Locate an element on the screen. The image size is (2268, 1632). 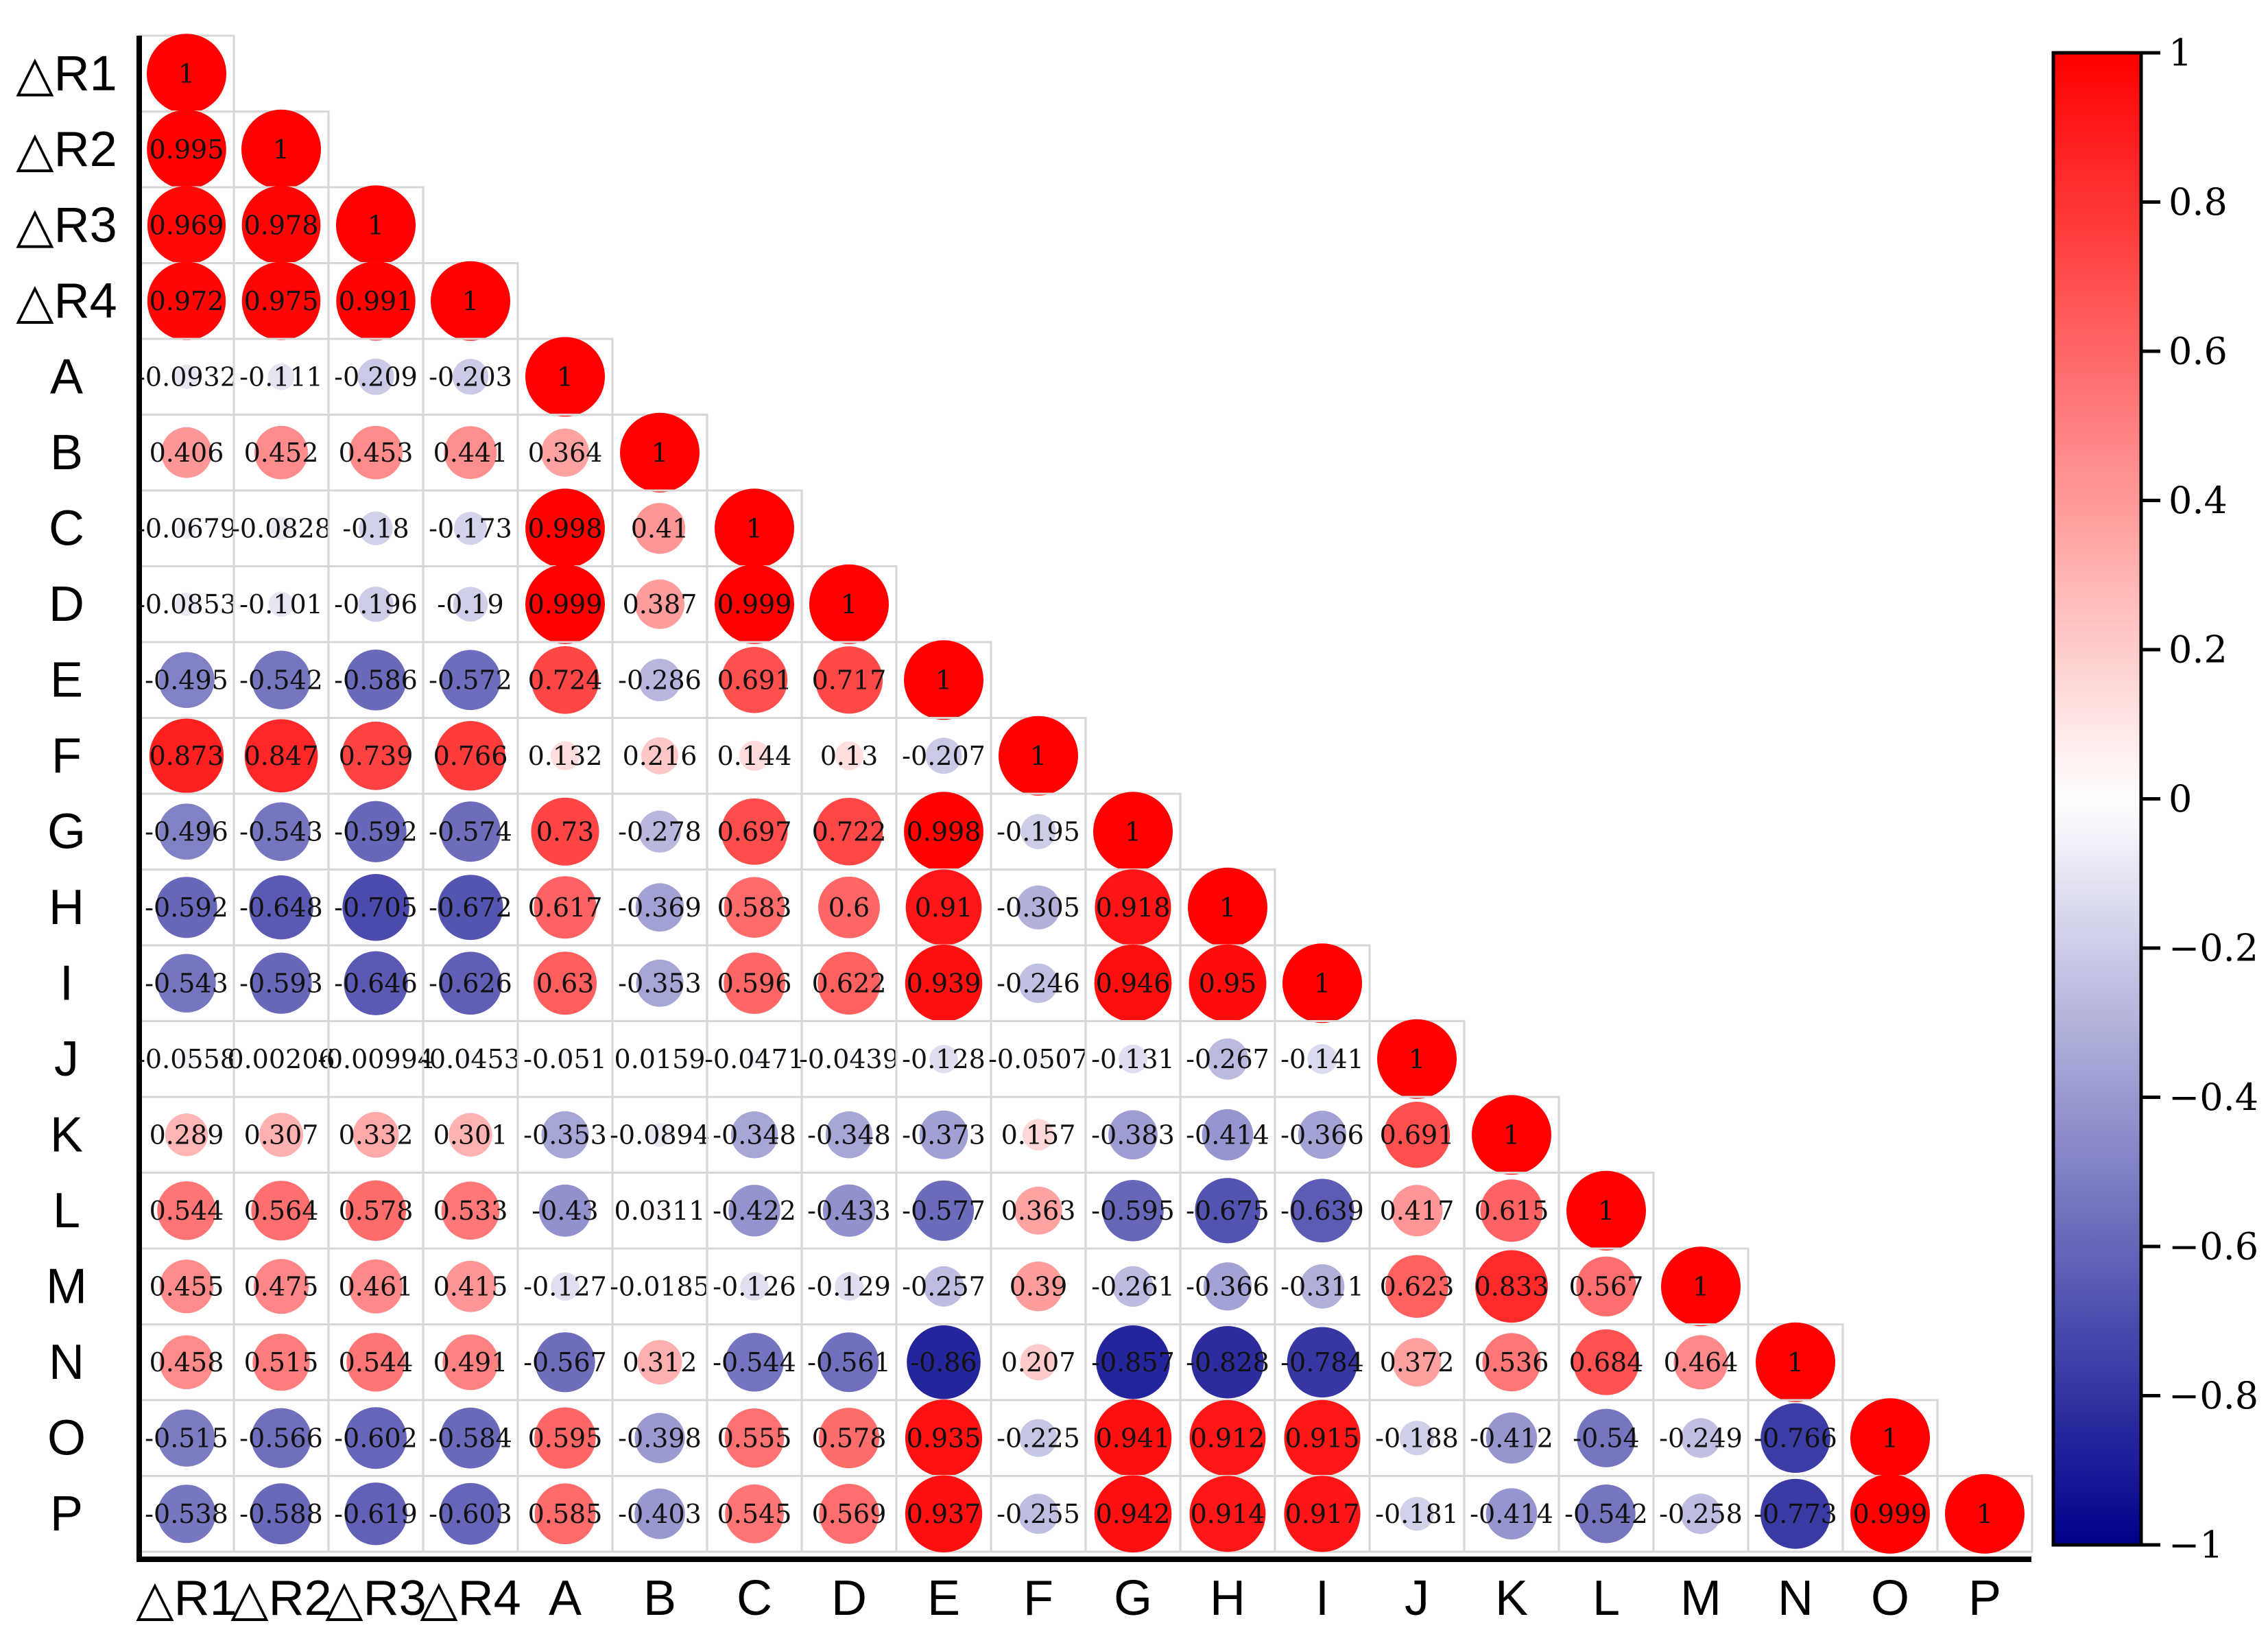
cell-value-label: -0.257 is located at coordinates (944, 1286).